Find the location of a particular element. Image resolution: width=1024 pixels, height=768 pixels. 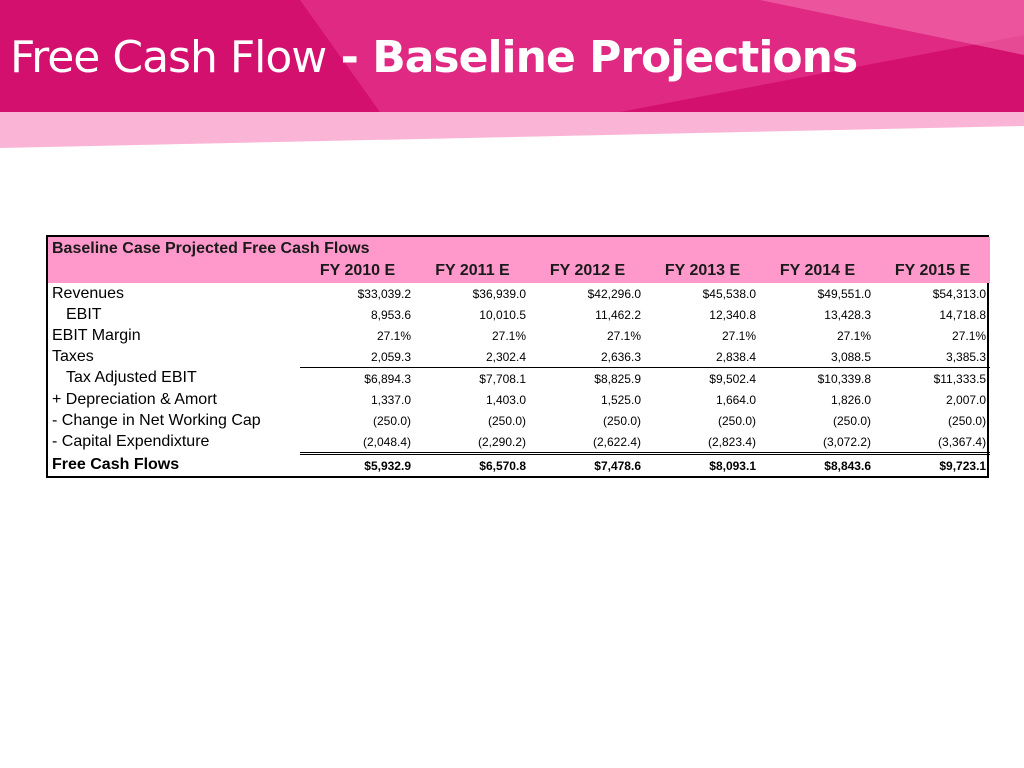

table-cell: 3,385.3 is located at coordinates (966, 356).